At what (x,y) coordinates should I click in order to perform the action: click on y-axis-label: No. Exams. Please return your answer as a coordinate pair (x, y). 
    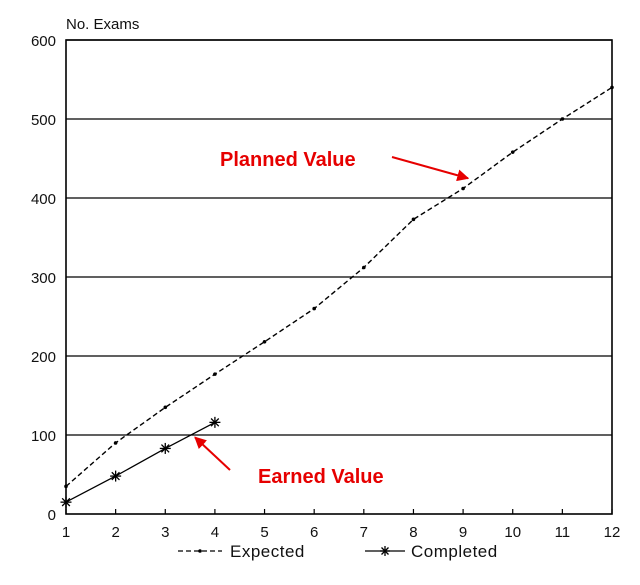
    Looking at the image, I should click on (102, 24).